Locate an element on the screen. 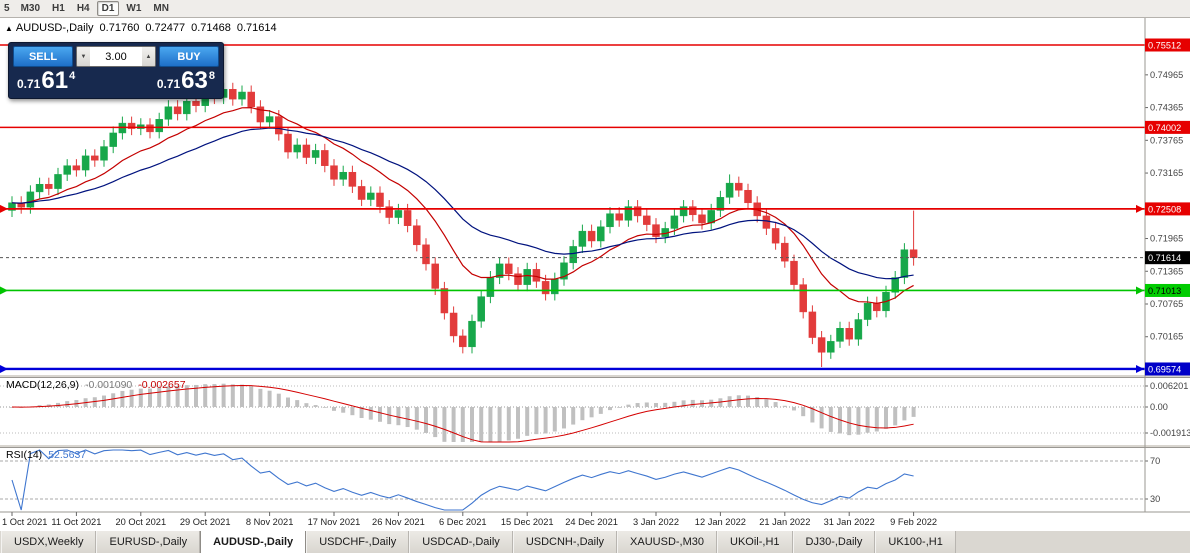  date-label: 8 Nov 2021 is located at coordinates (270, 522).